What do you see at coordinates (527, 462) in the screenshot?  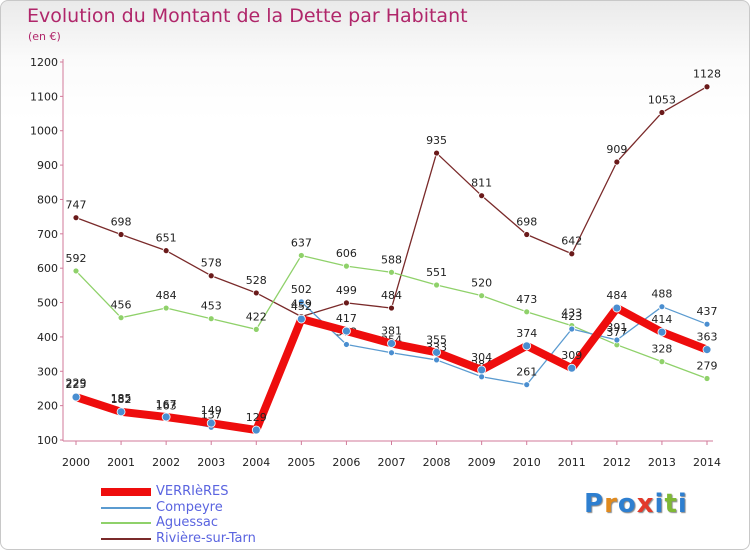 I see `x-tick-label: 2010` at bounding box center [527, 462].